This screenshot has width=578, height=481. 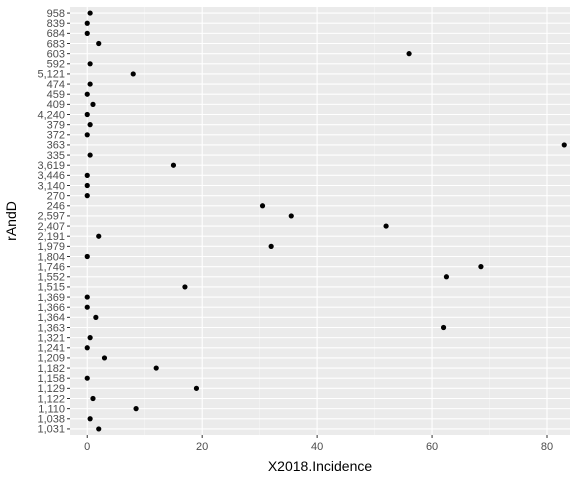 I want to click on x-axis-ticks: 0 20 40 60 80, so click(x=318, y=444).